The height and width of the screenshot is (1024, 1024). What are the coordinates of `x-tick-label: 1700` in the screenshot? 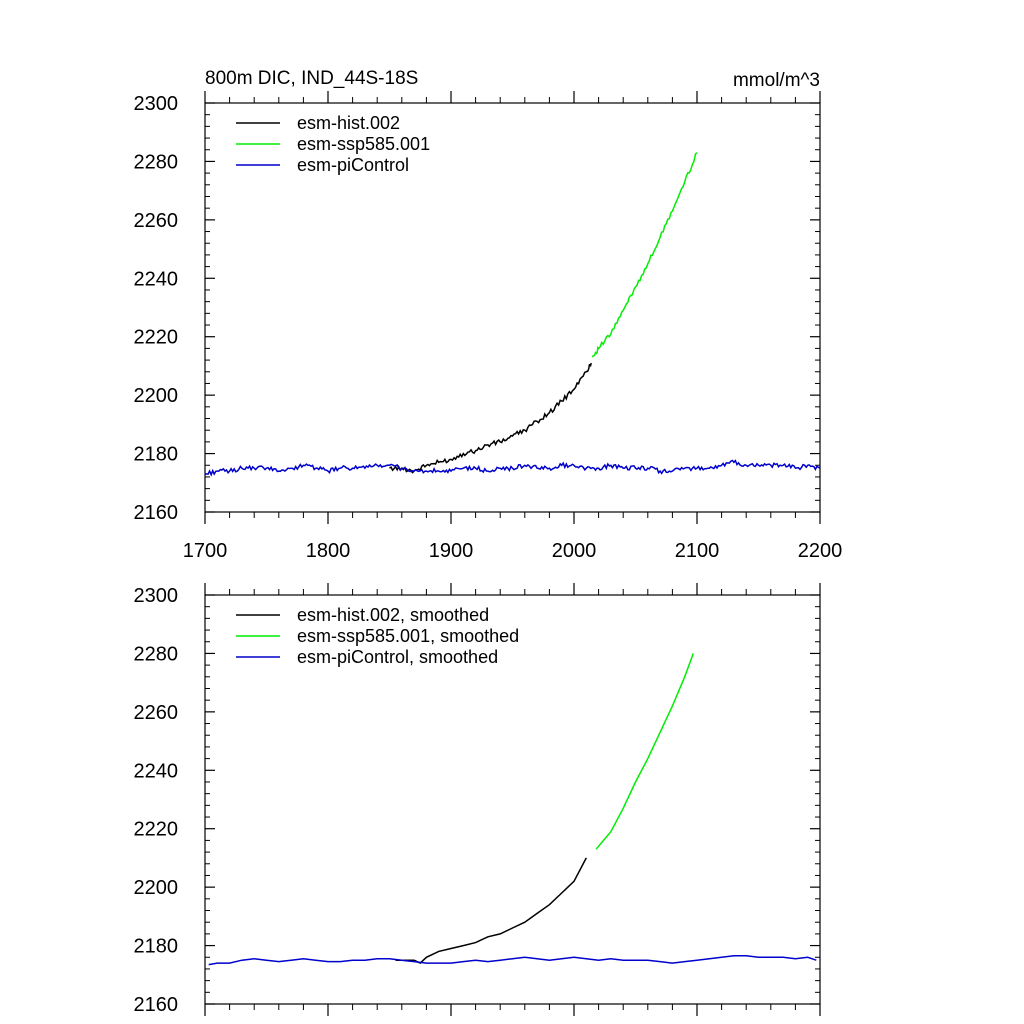 It's located at (205, 551).